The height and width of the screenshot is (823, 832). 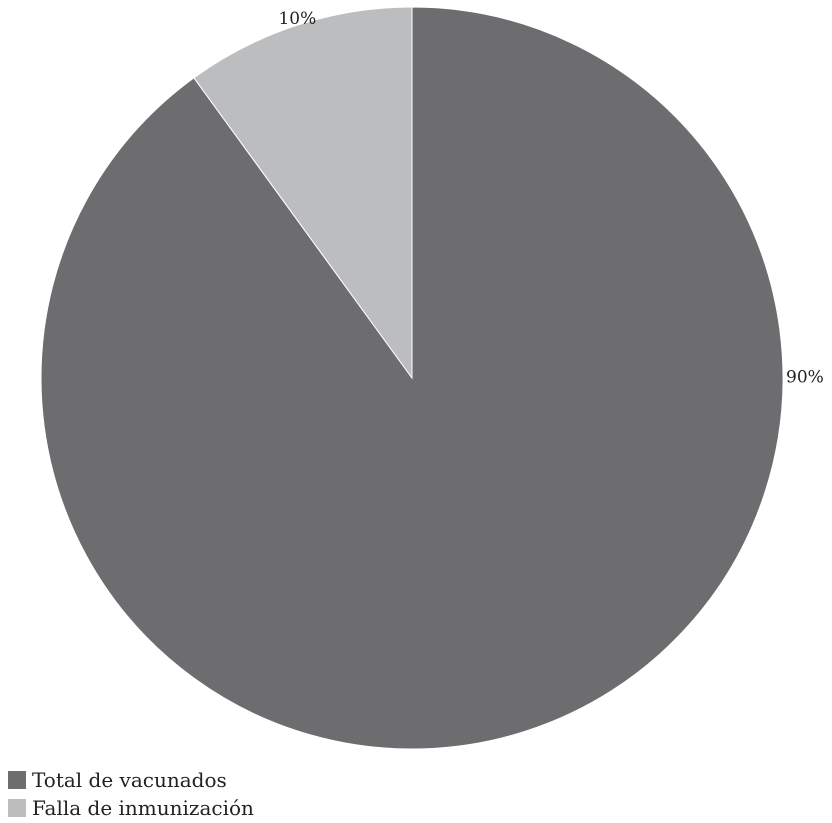 I want to click on legend-swatch-total-de-vacunados, so click(x=17, y=780).